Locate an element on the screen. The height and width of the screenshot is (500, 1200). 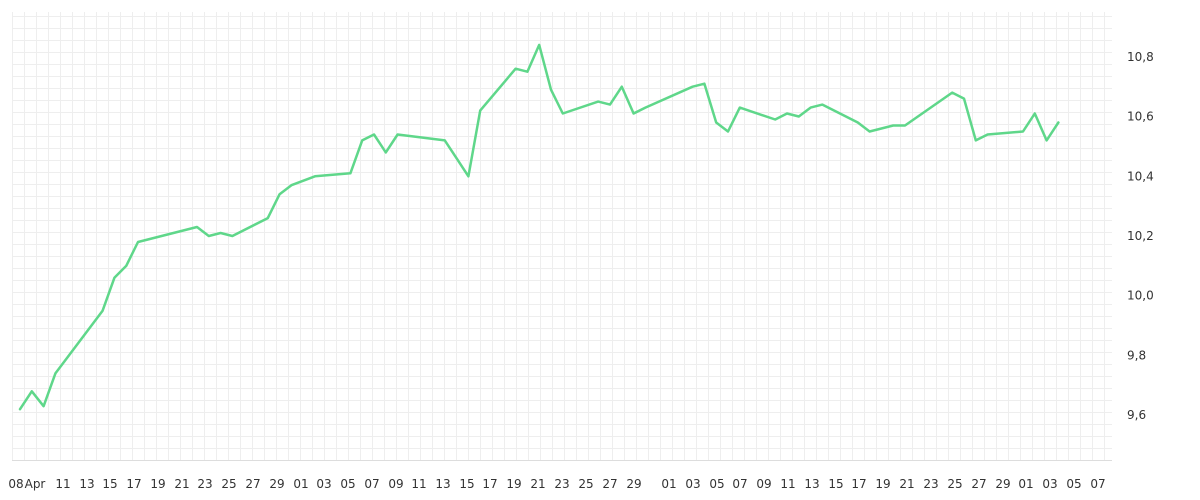
y-tick-label: 9,8 is located at coordinates (1136, 355).